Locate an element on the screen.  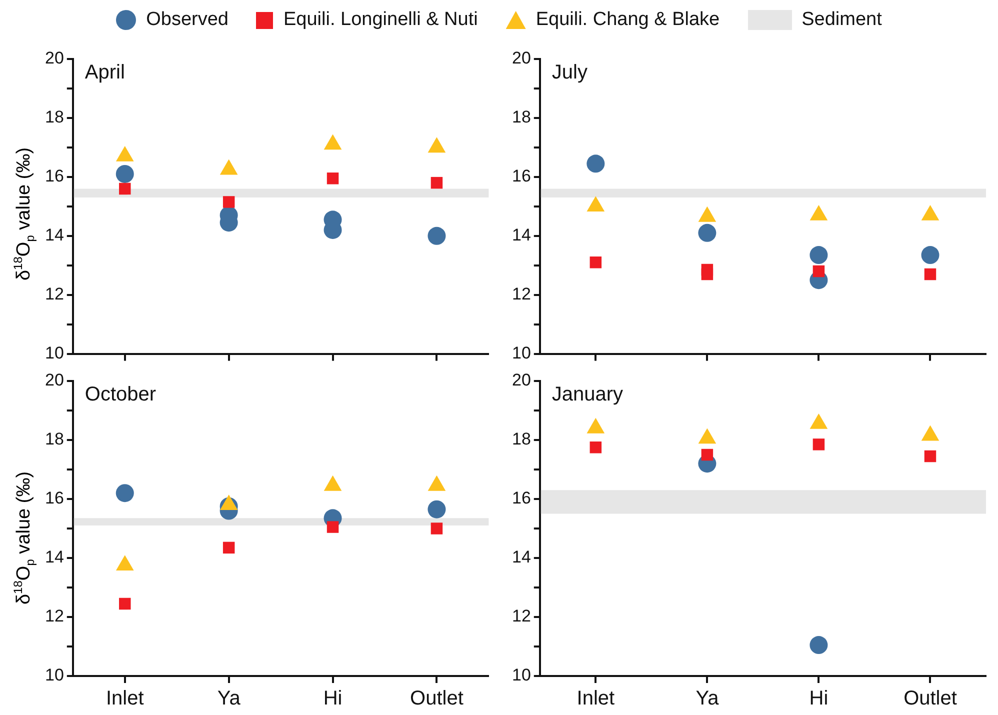
chart-title: January is located at coordinates (588, 395).